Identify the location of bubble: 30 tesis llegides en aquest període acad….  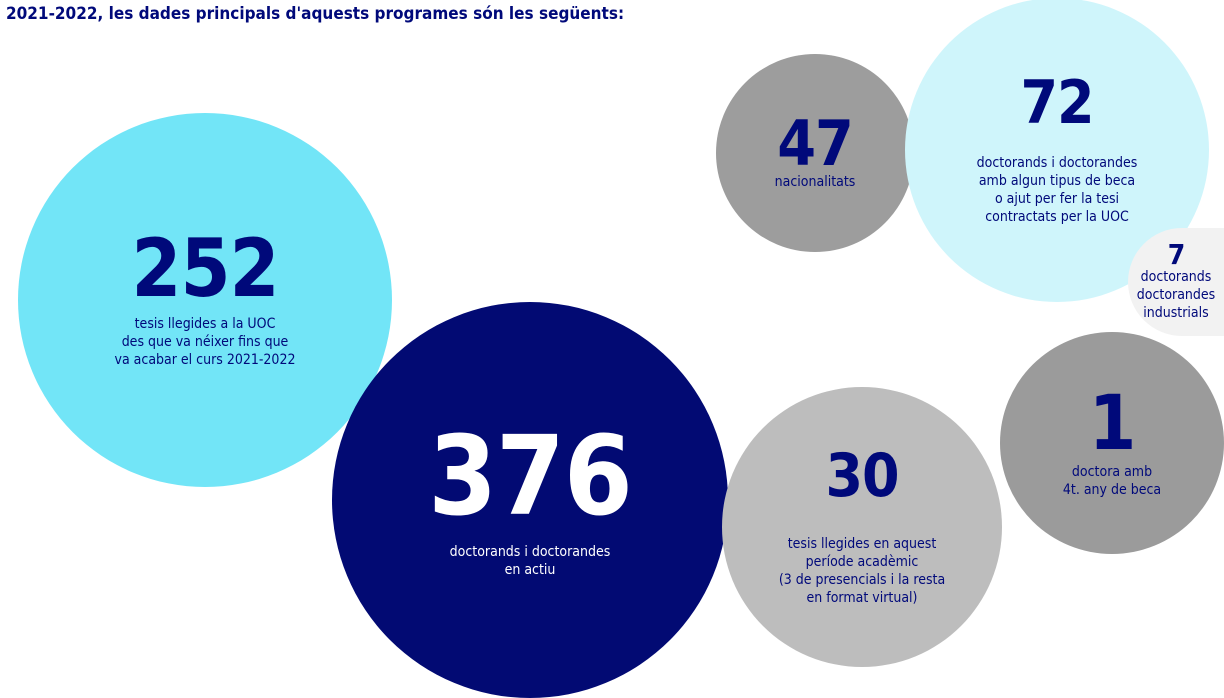
(862, 527).